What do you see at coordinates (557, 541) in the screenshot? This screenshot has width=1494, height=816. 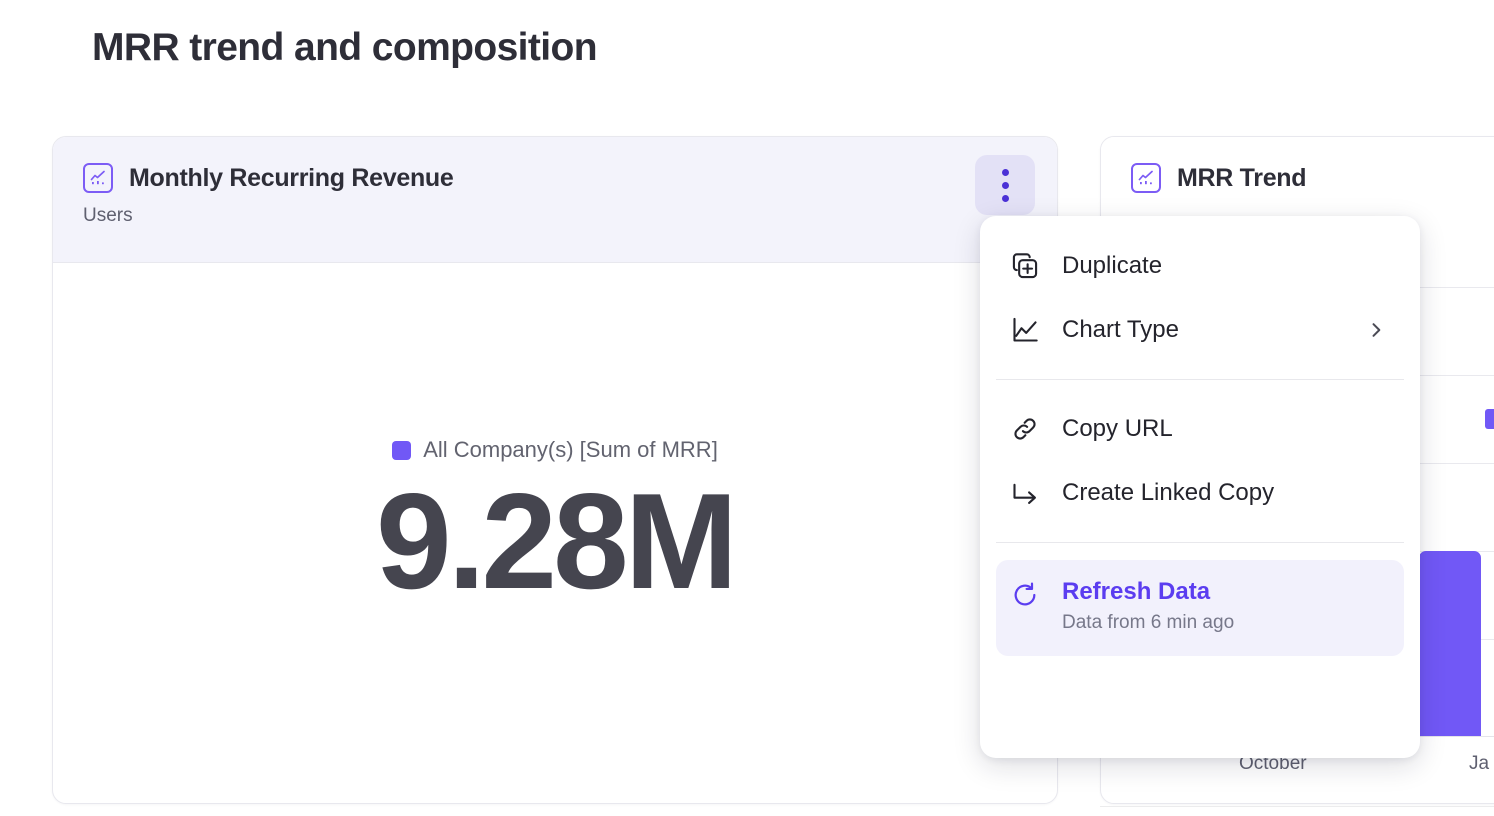 I see `kpi-value: 9.28M` at bounding box center [557, 541].